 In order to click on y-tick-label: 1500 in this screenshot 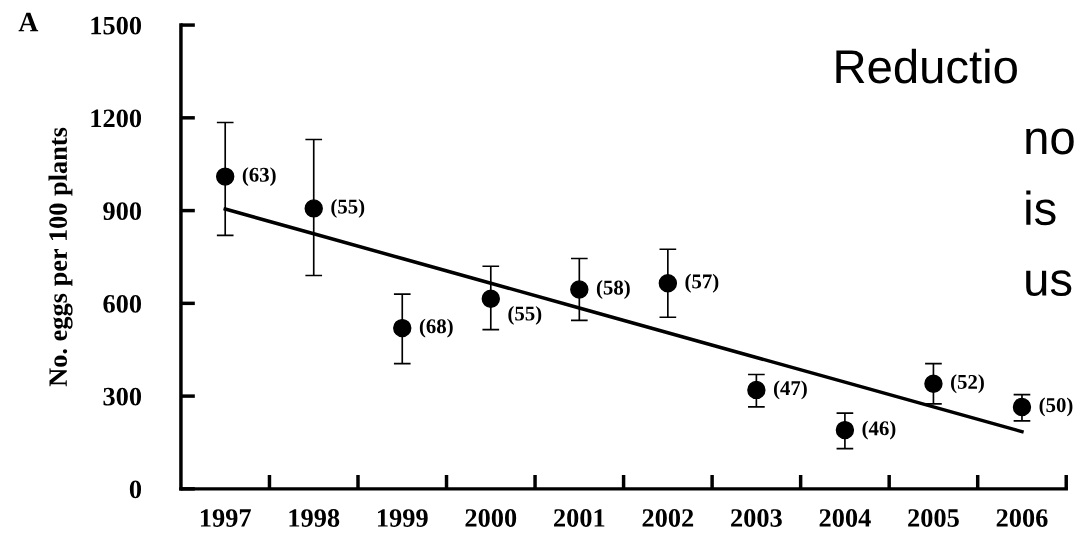, I will do `click(116, 25)`.